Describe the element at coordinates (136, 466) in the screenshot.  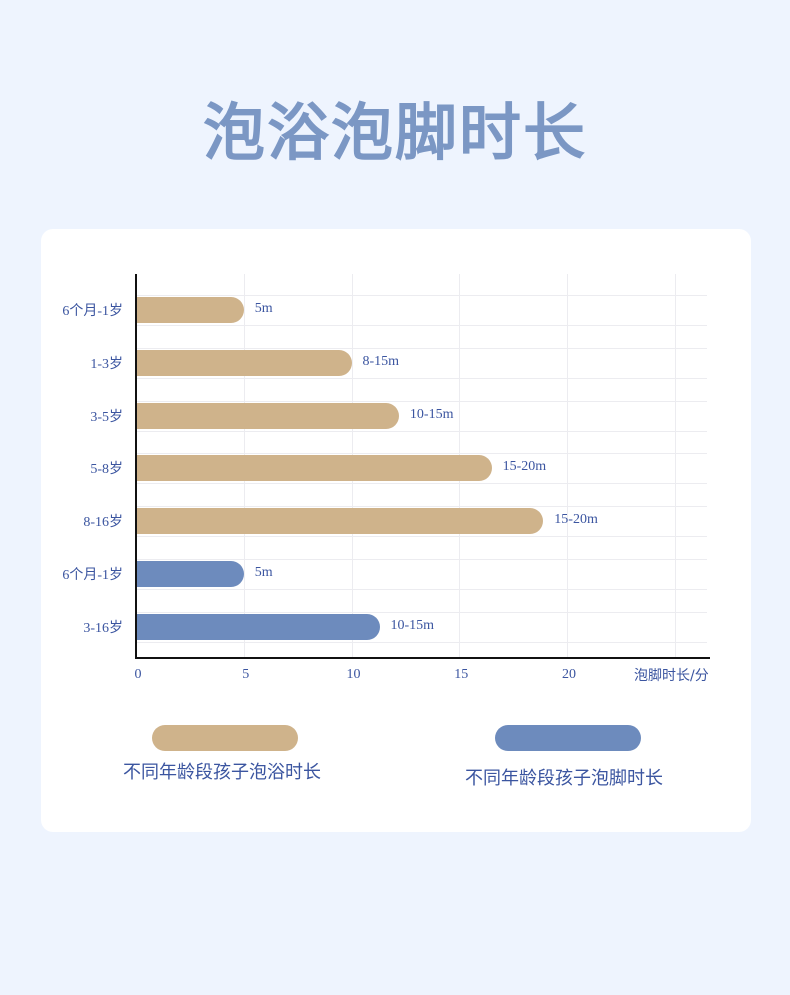
I see `y-axis-line` at that location.